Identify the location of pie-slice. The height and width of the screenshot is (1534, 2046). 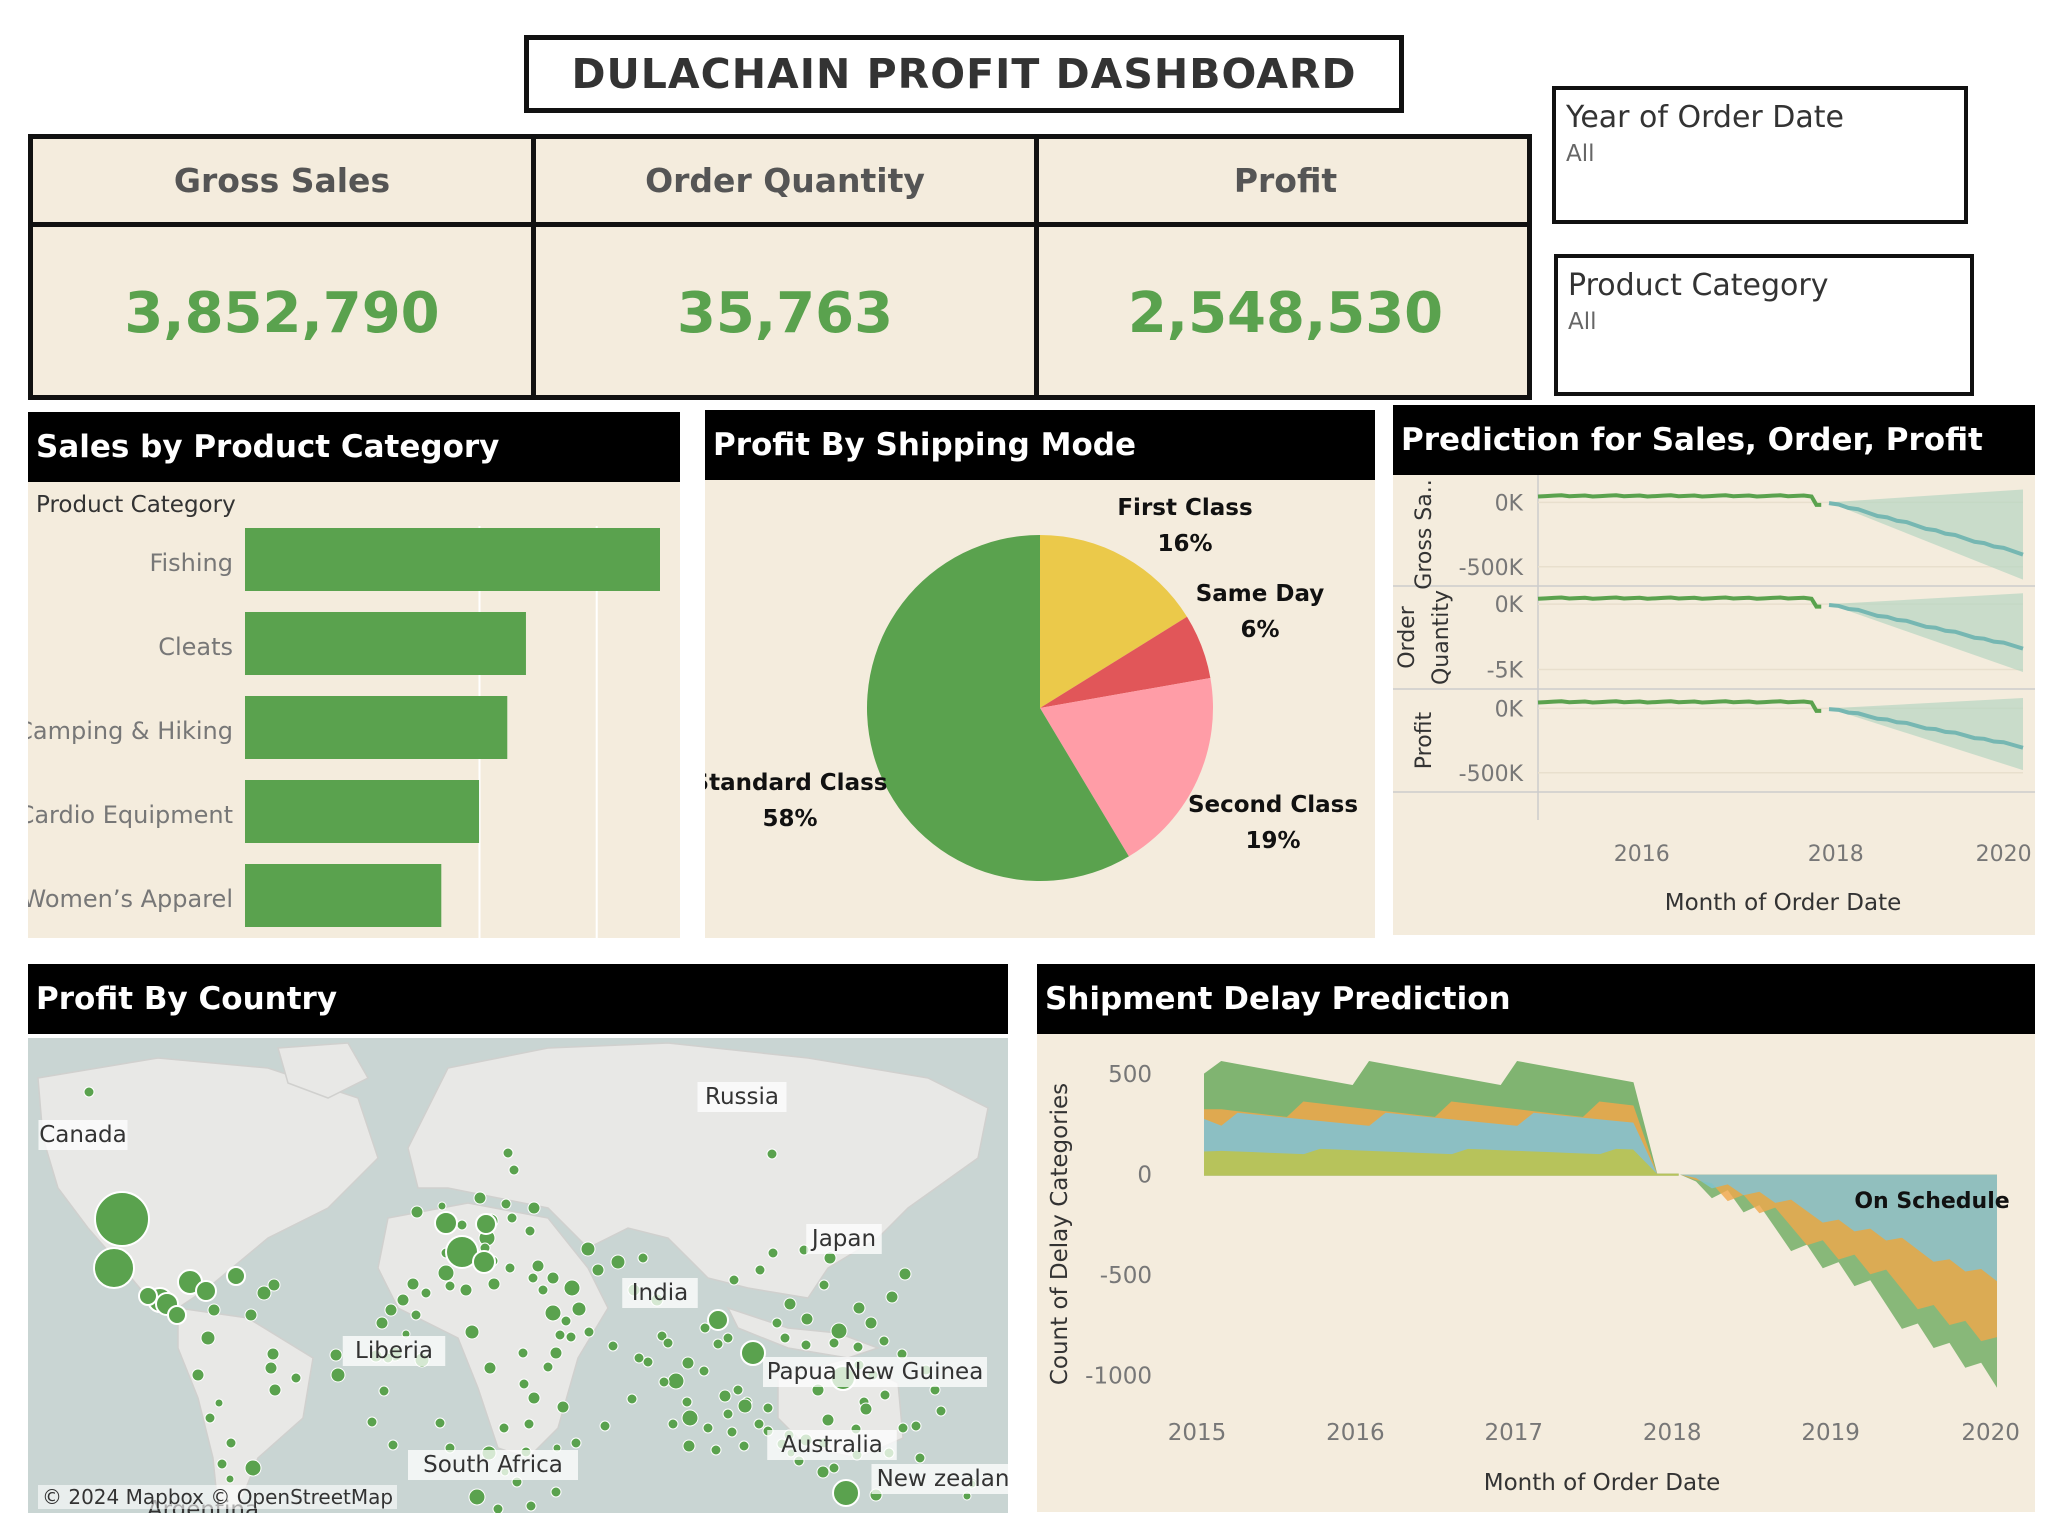
(998, 708).